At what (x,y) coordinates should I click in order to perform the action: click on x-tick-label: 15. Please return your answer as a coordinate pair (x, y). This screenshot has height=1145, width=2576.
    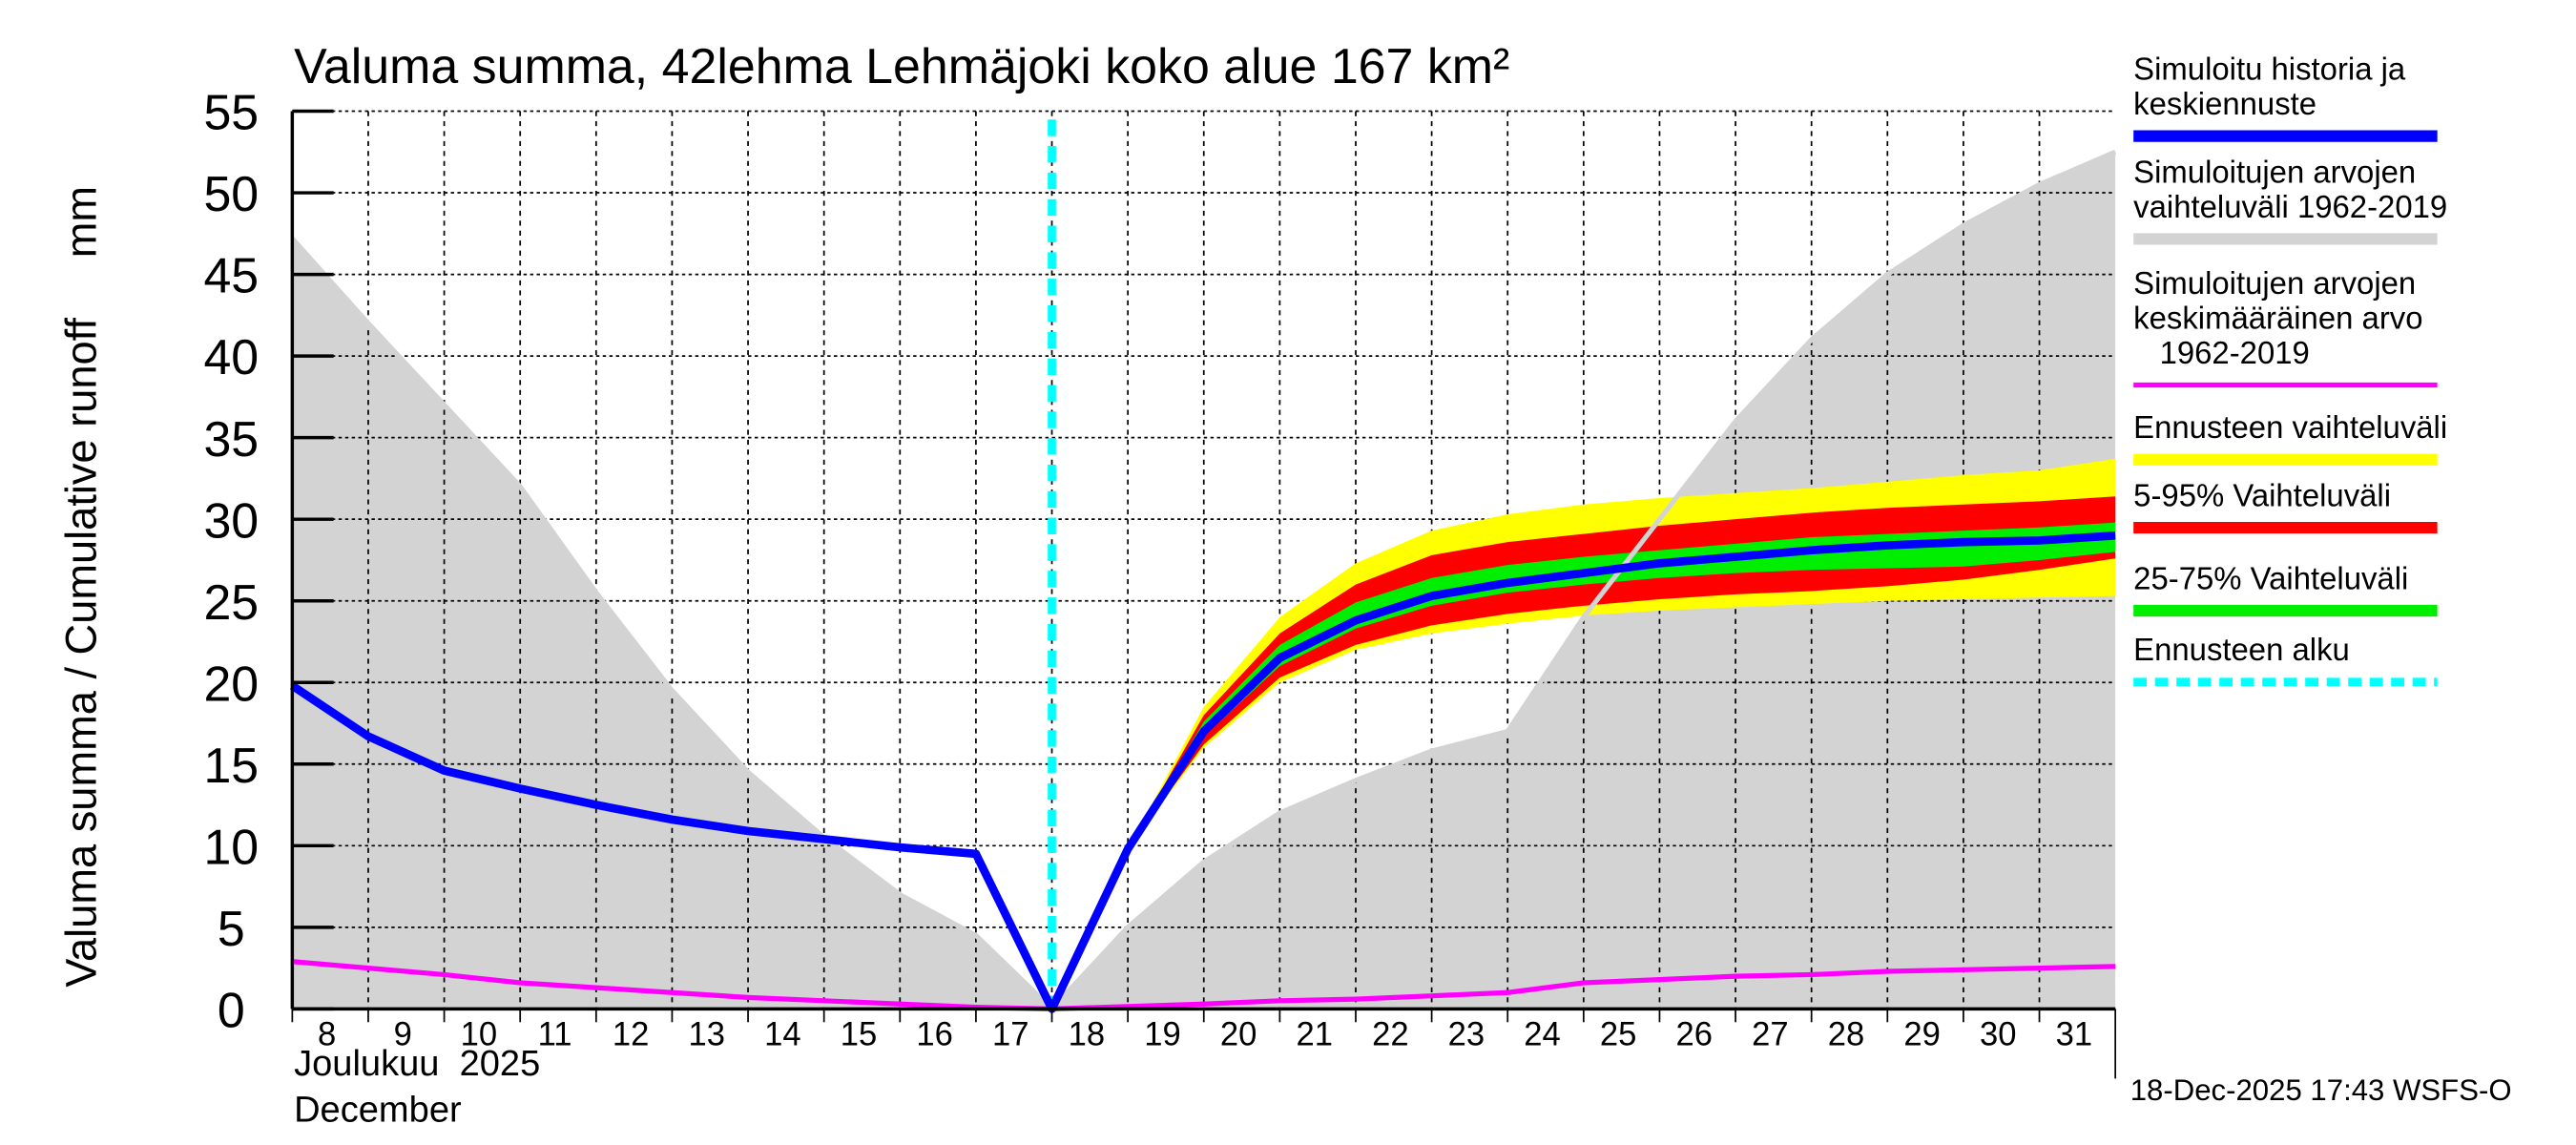
    Looking at the image, I should click on (859, 1035).